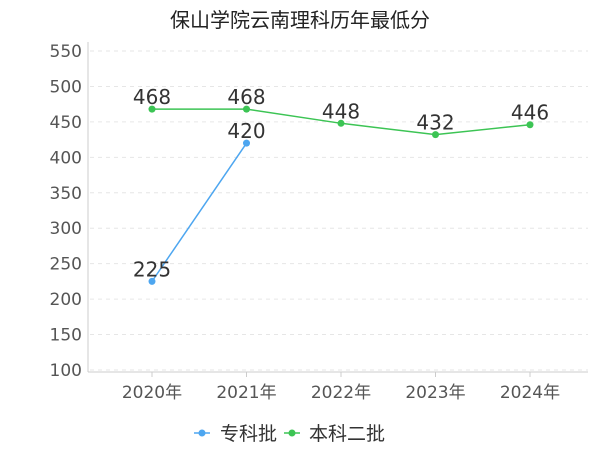  I want to click on y-tick-label: 200, so click(66, 300).